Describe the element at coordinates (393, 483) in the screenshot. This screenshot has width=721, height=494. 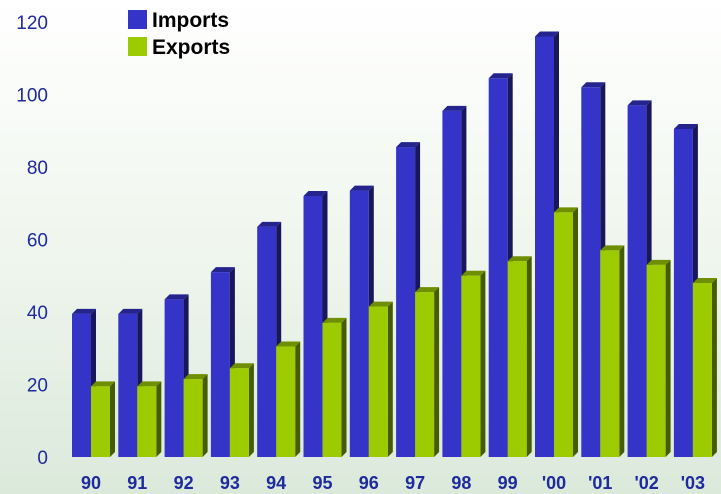
I see `x-axis: 90 91 92 93 94 95 96 97 98 99 '00 '01 '02 '03` at that location.